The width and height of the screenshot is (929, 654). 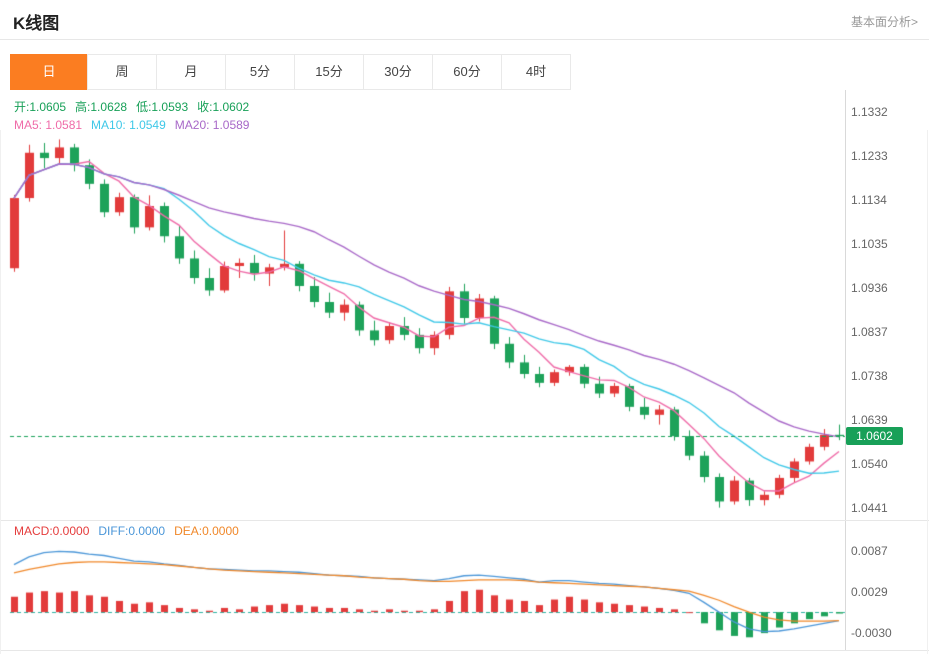 What do you see at coordinates (869, 420) in the screenshot?
I see `axis-tick-label: 1.0639` at bounding box center [869, 420].